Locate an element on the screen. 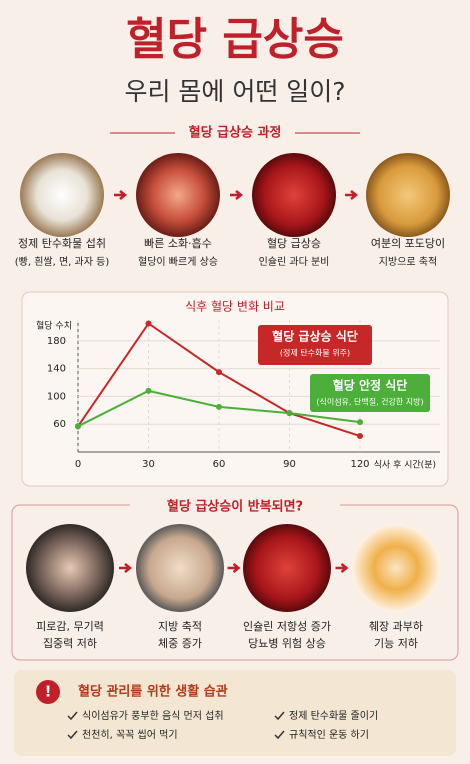 The width and height of the screenshot is (470, 764). y-tick-label: 100 is located at coordinates (56, 396).